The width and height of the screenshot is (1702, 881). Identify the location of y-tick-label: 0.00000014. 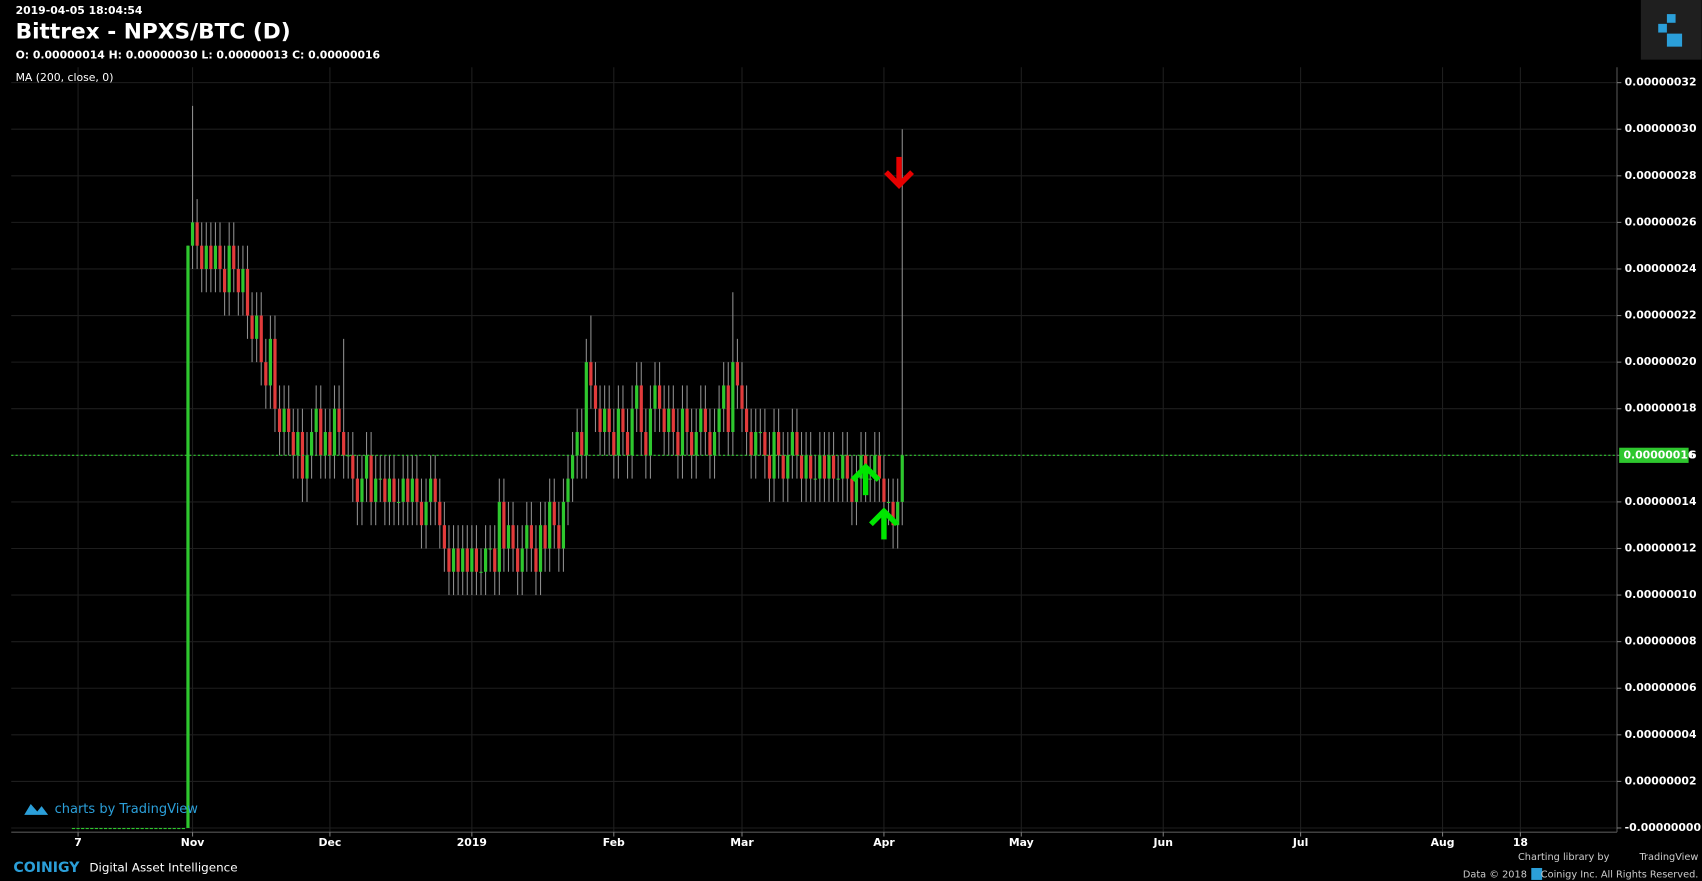
(1661, 501).